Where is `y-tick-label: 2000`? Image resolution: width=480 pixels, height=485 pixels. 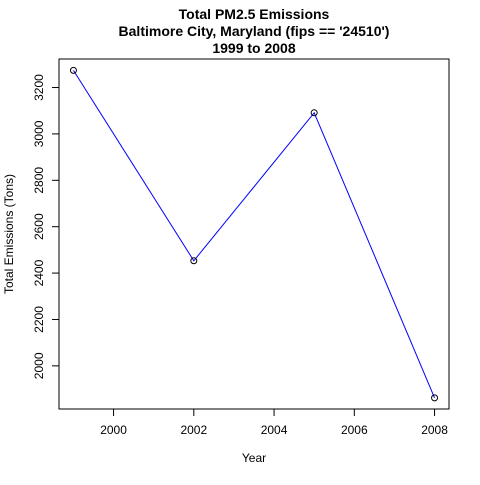 y-tick-label: 2000 is located at coordinates (39, 365).